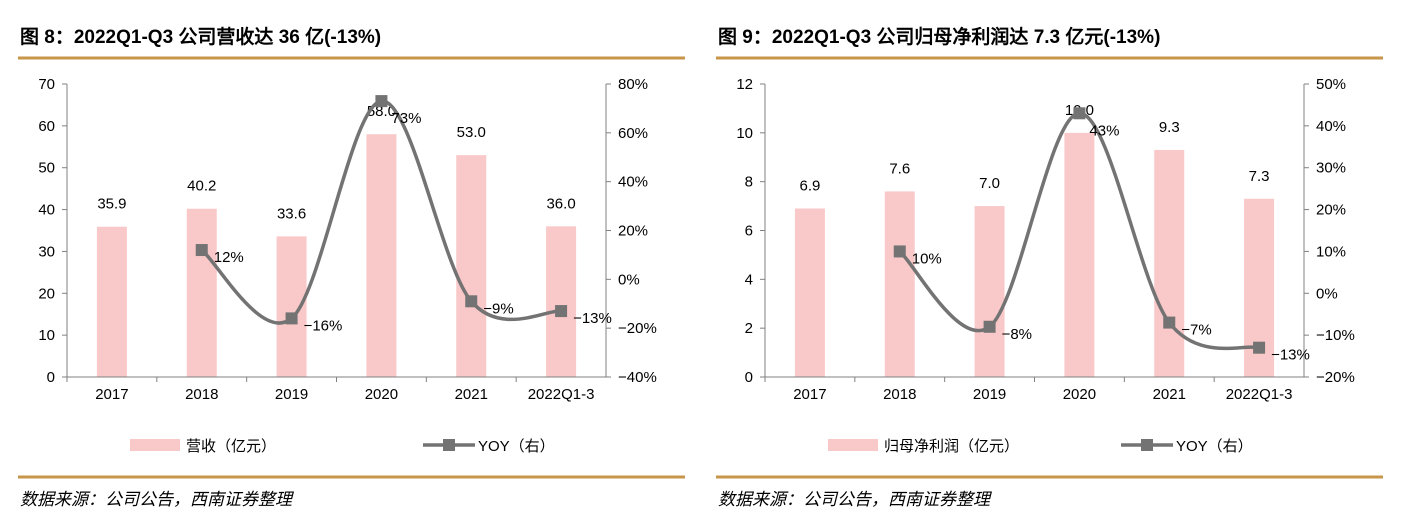 This screenshot has width=1402, height=520. I want to click on bar-data-label: 7.6, so click(899, 168).